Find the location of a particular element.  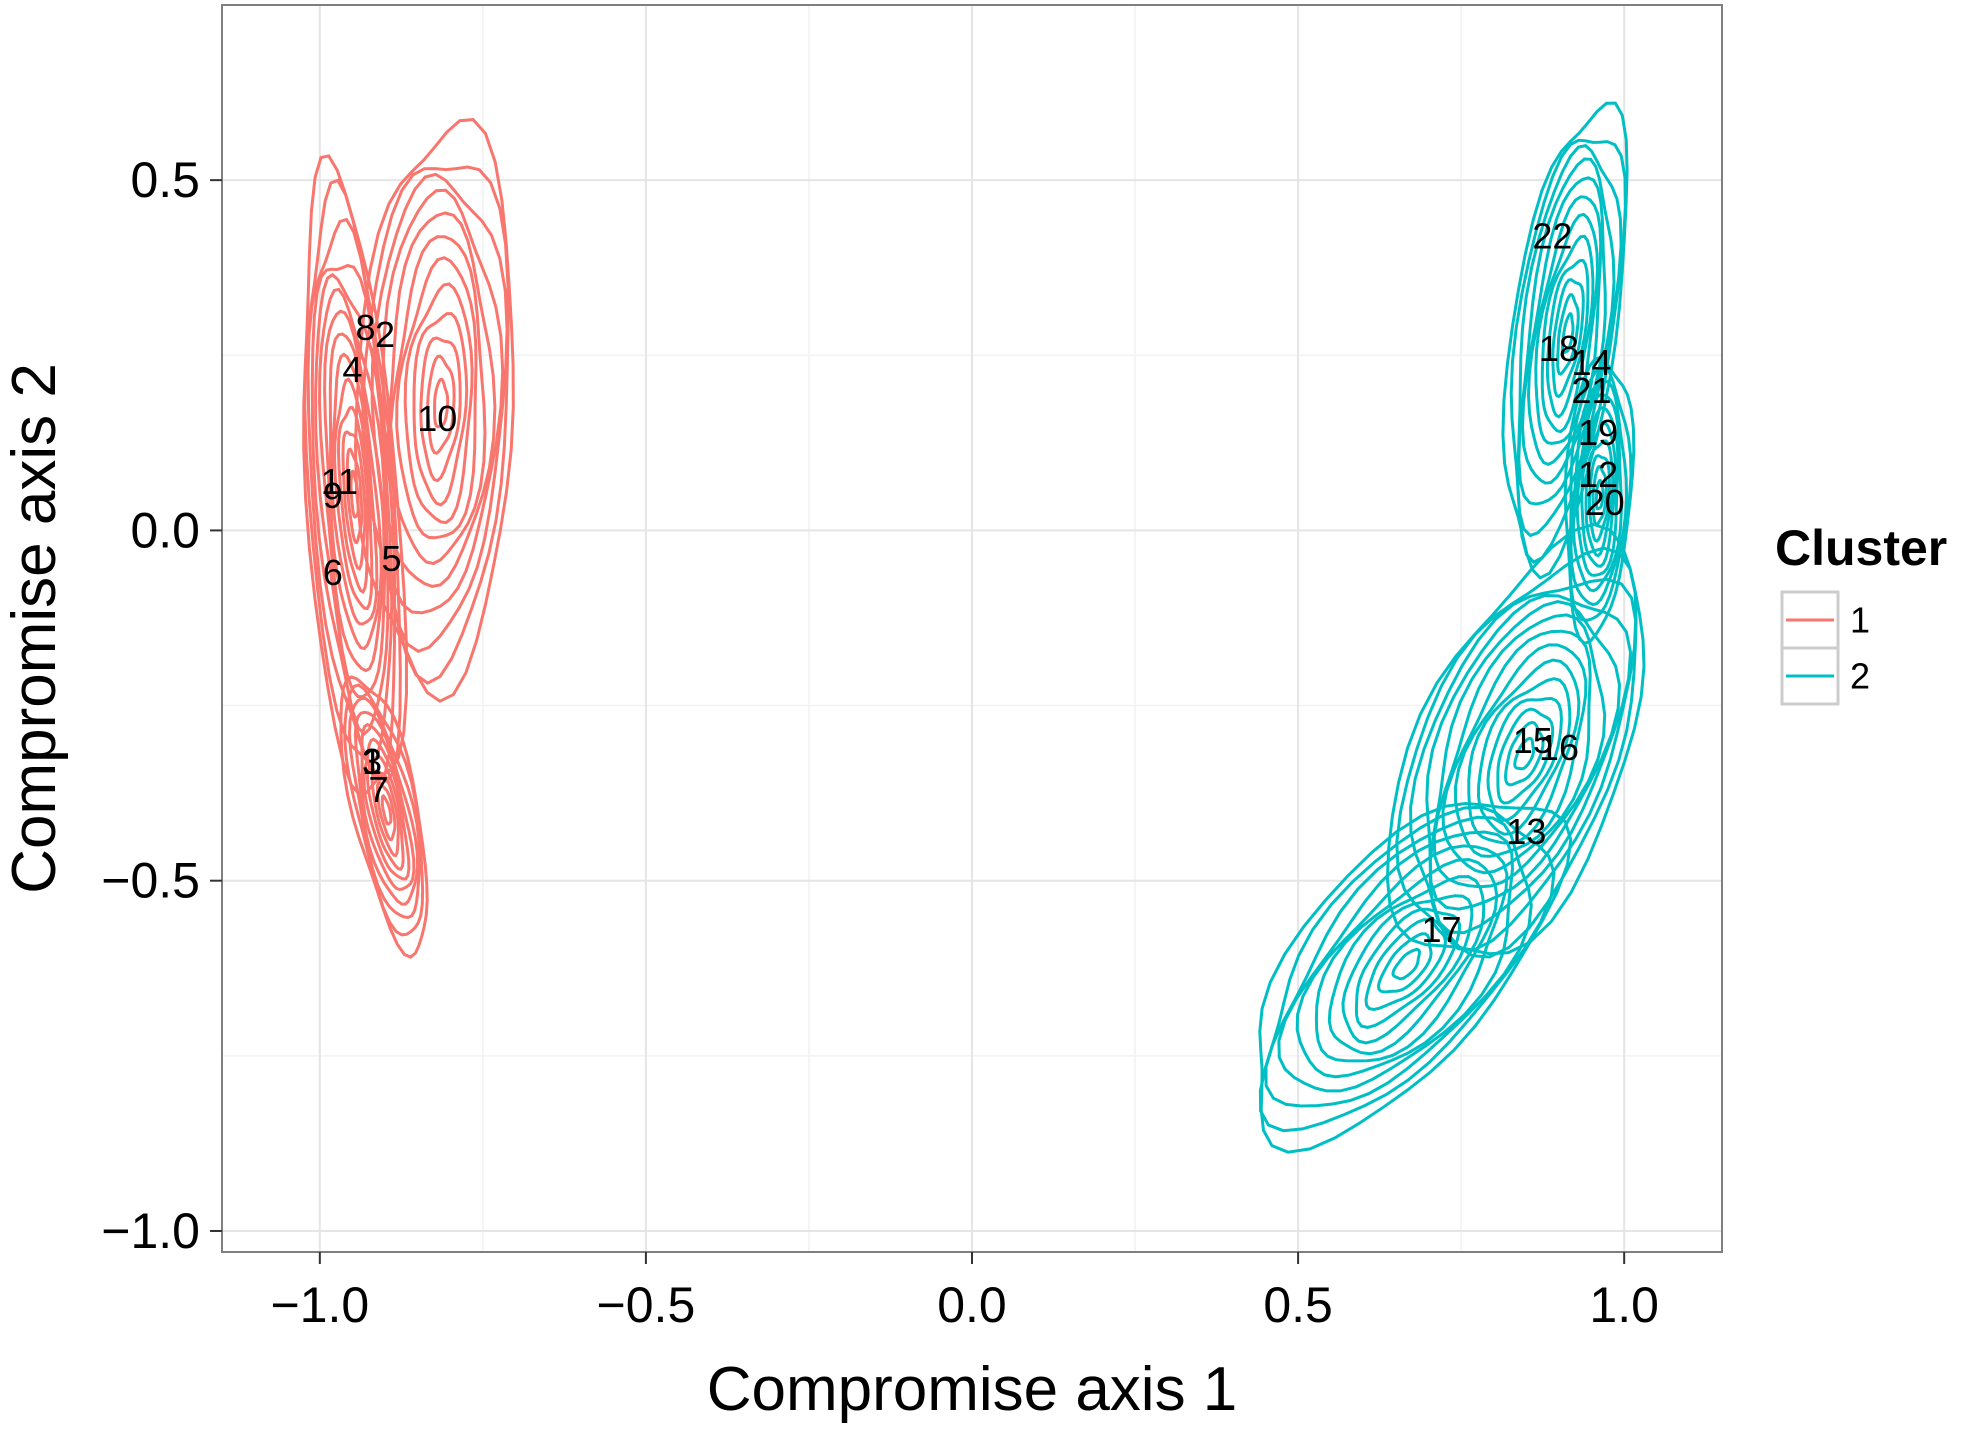

point-label-1: 1 is located at coordinates (372, 761).